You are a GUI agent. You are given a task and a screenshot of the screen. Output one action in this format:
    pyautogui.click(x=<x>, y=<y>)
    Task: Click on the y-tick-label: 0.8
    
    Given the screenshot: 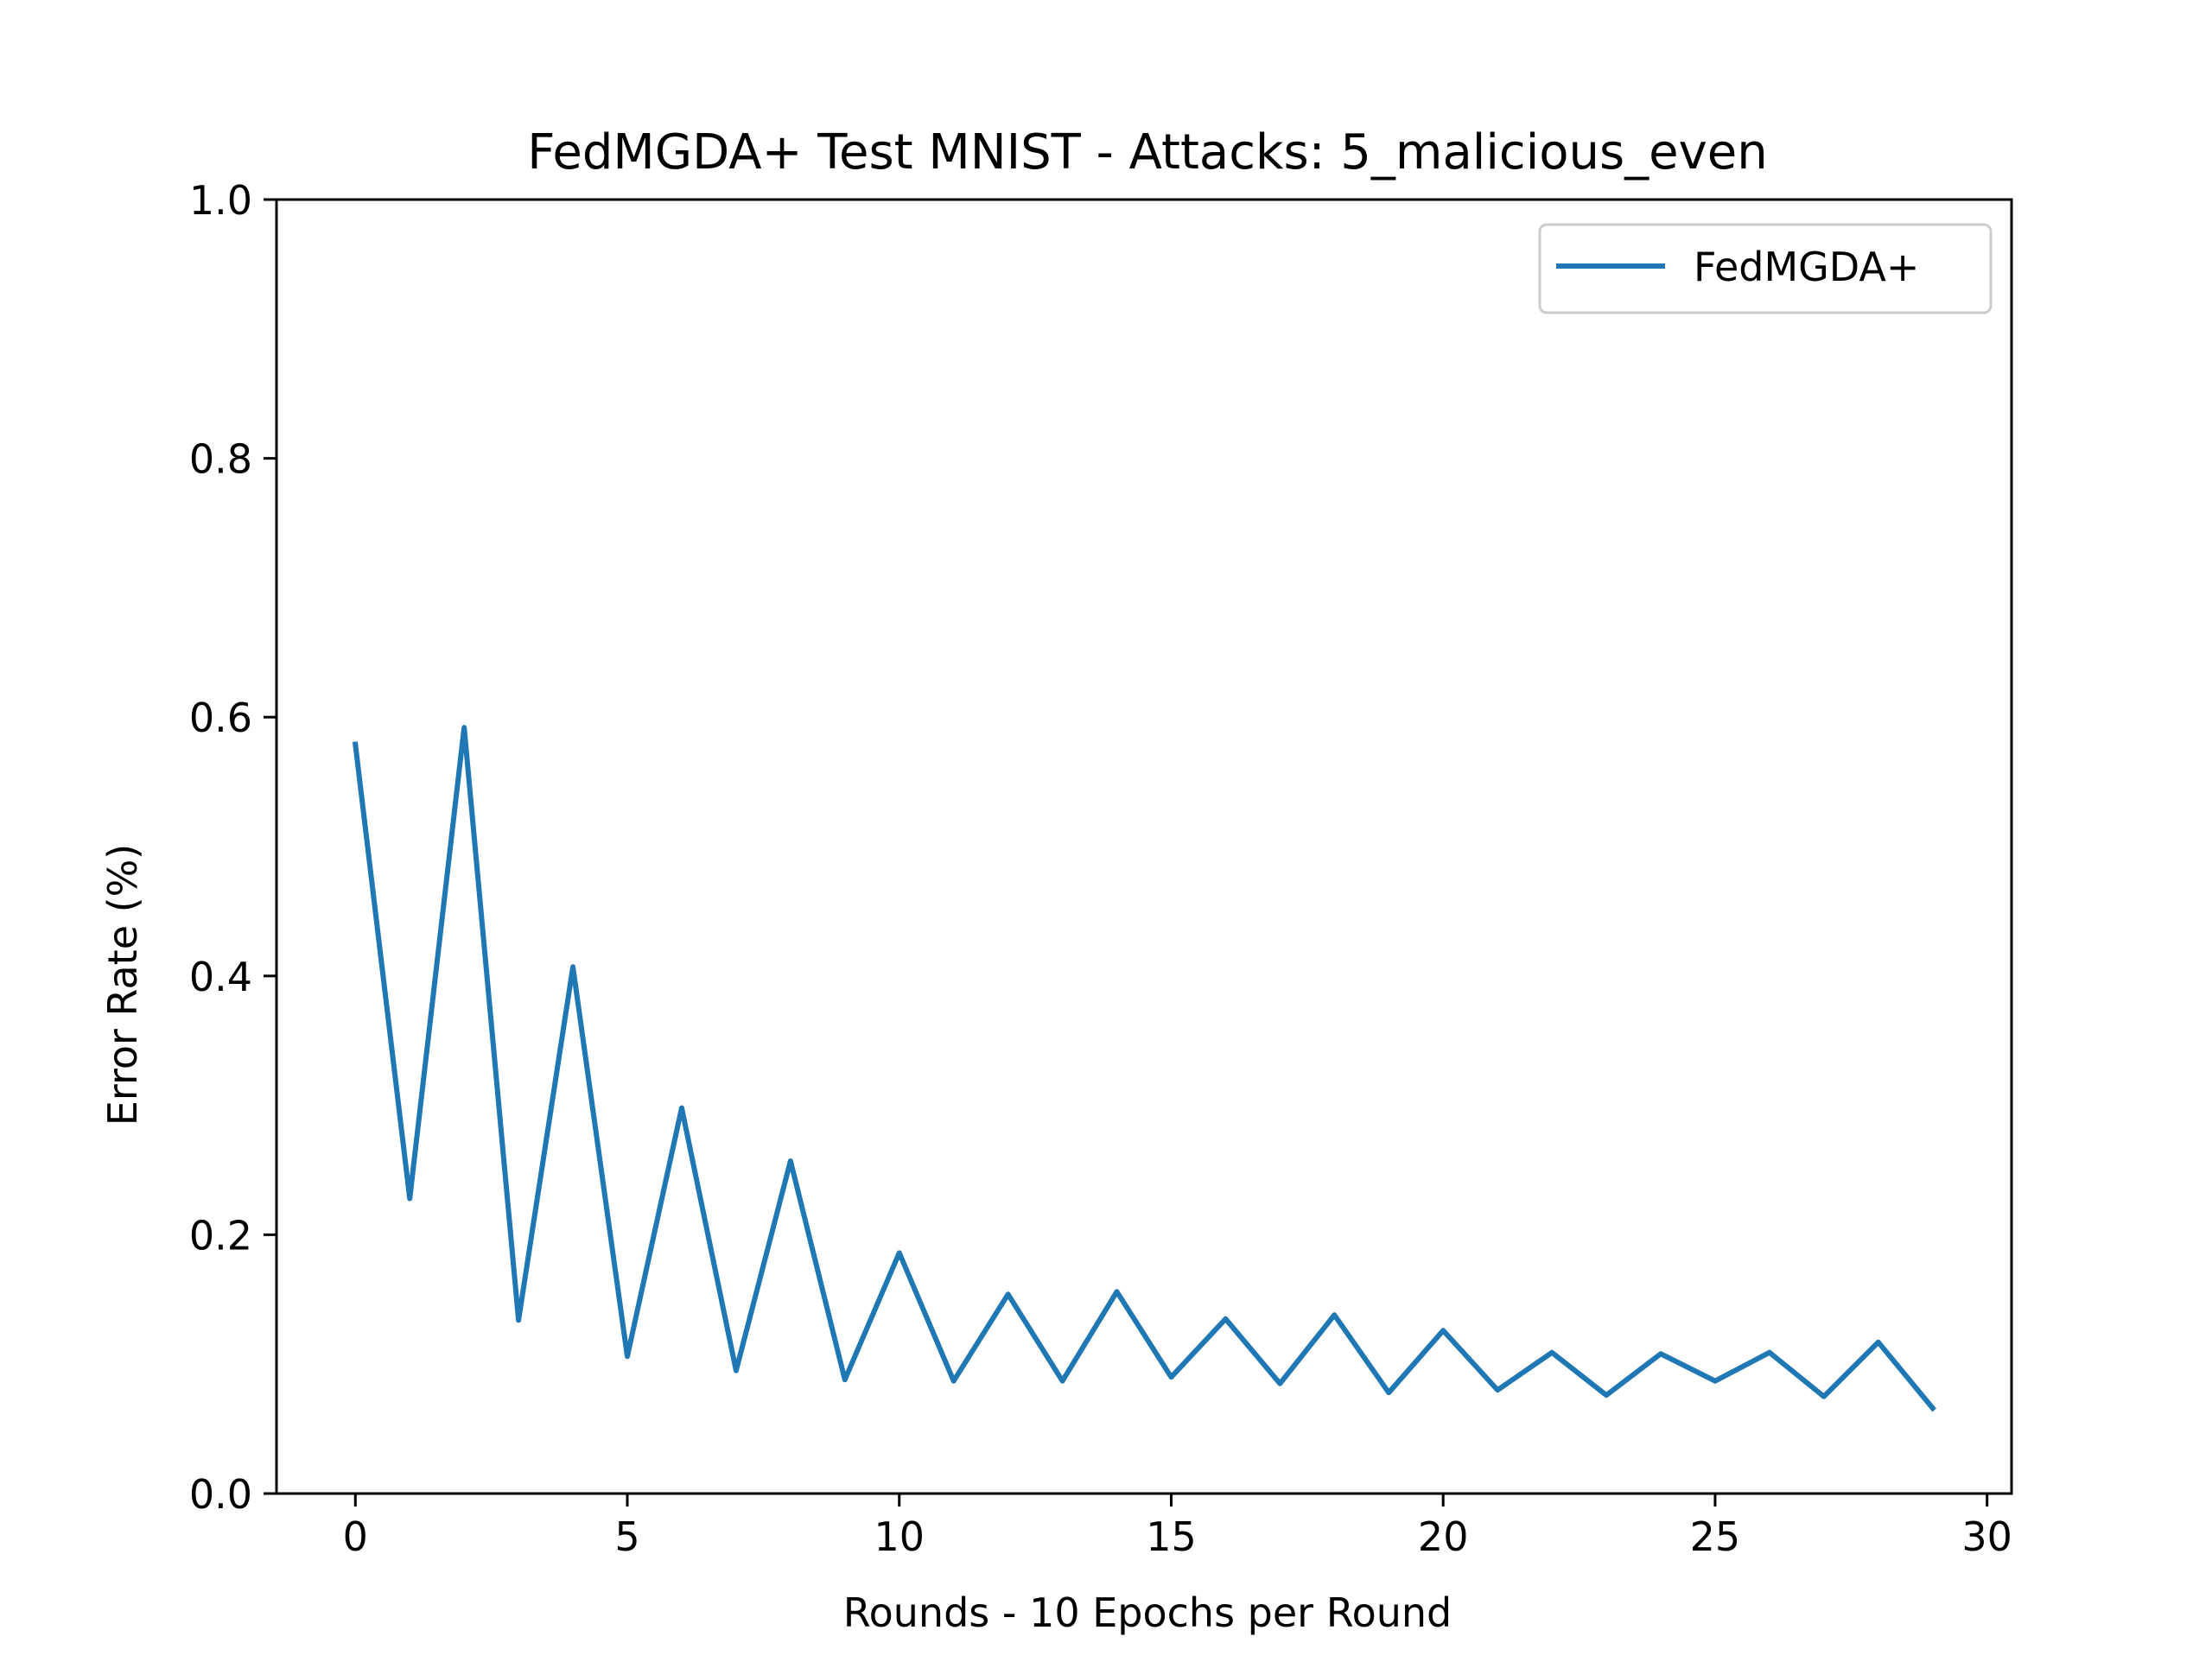 What is the action you would take?
    pyautogui.click(x=220, y=459)
    